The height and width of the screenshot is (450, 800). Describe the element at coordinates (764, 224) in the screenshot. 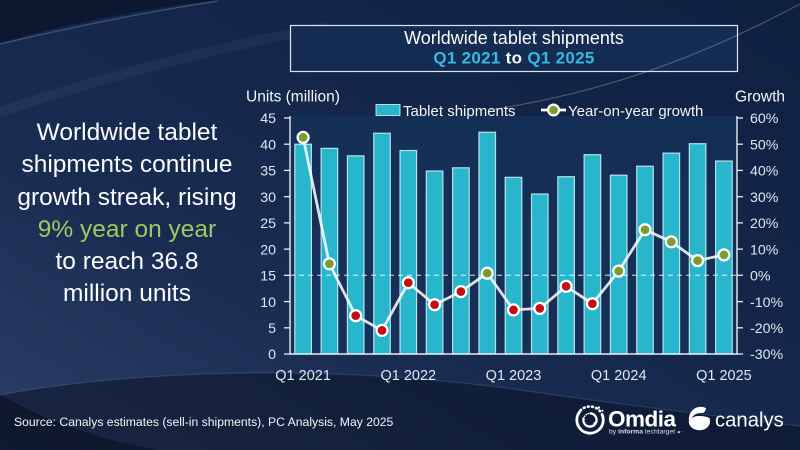

I see `svg-text: 20%` at that location.